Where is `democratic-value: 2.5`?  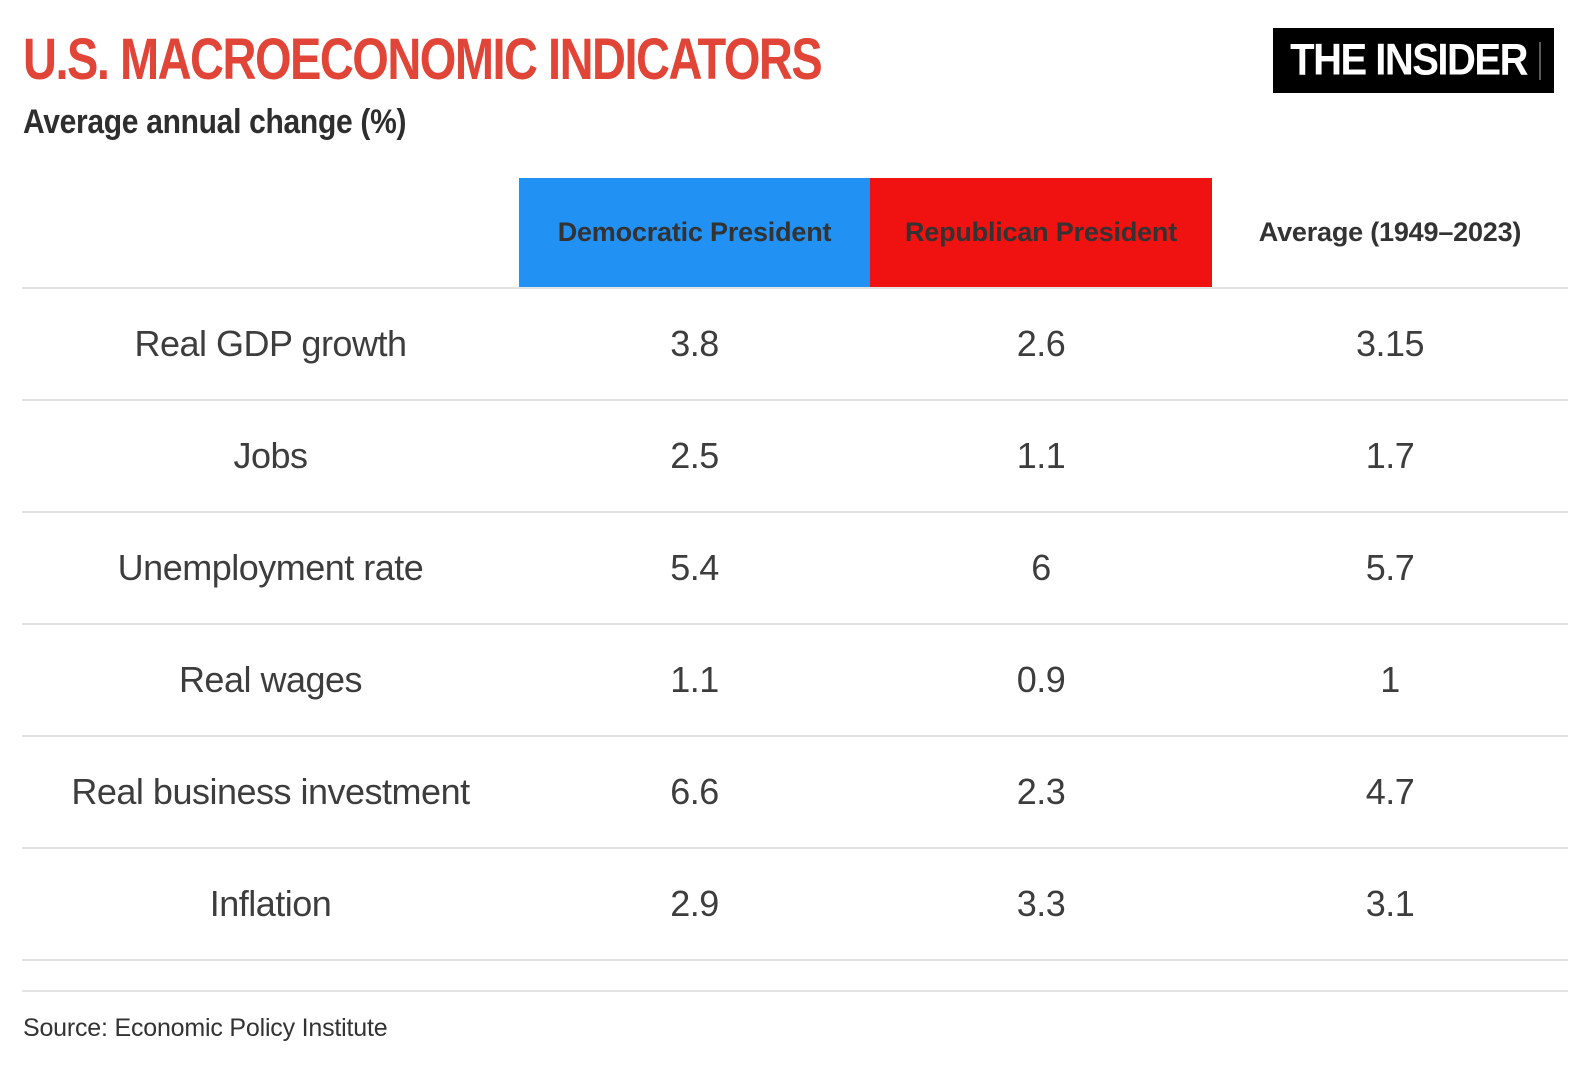
democratic-value: 2.5 is located at coordinates (694, 455).